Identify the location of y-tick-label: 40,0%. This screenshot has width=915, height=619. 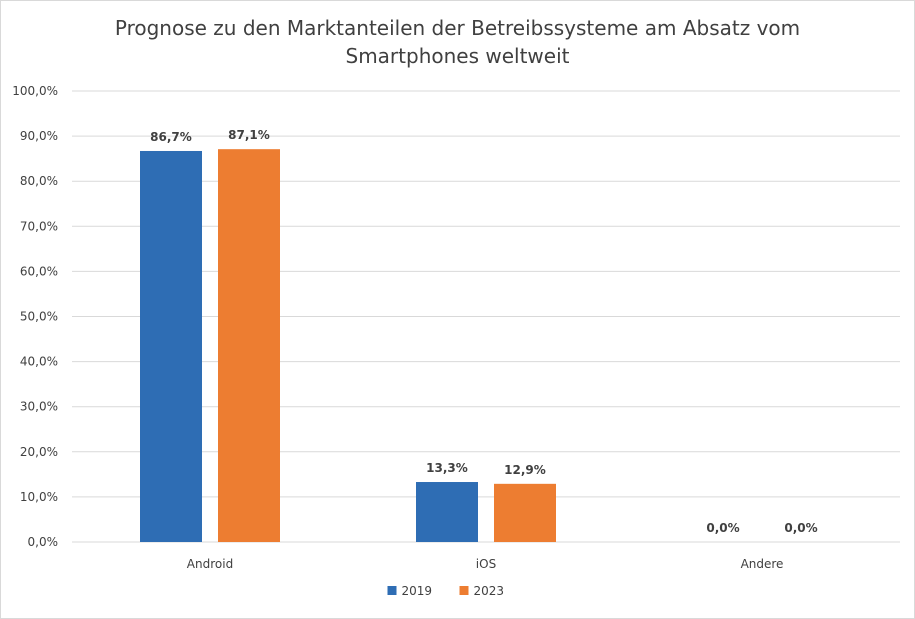
(39, 362).